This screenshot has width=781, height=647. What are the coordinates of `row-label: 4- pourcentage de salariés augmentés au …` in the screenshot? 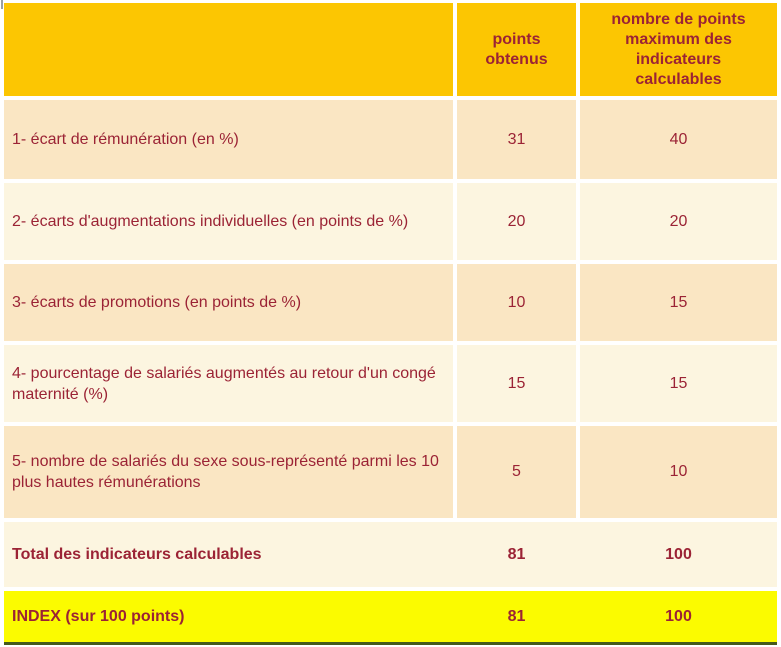 It's located at (228, 383).